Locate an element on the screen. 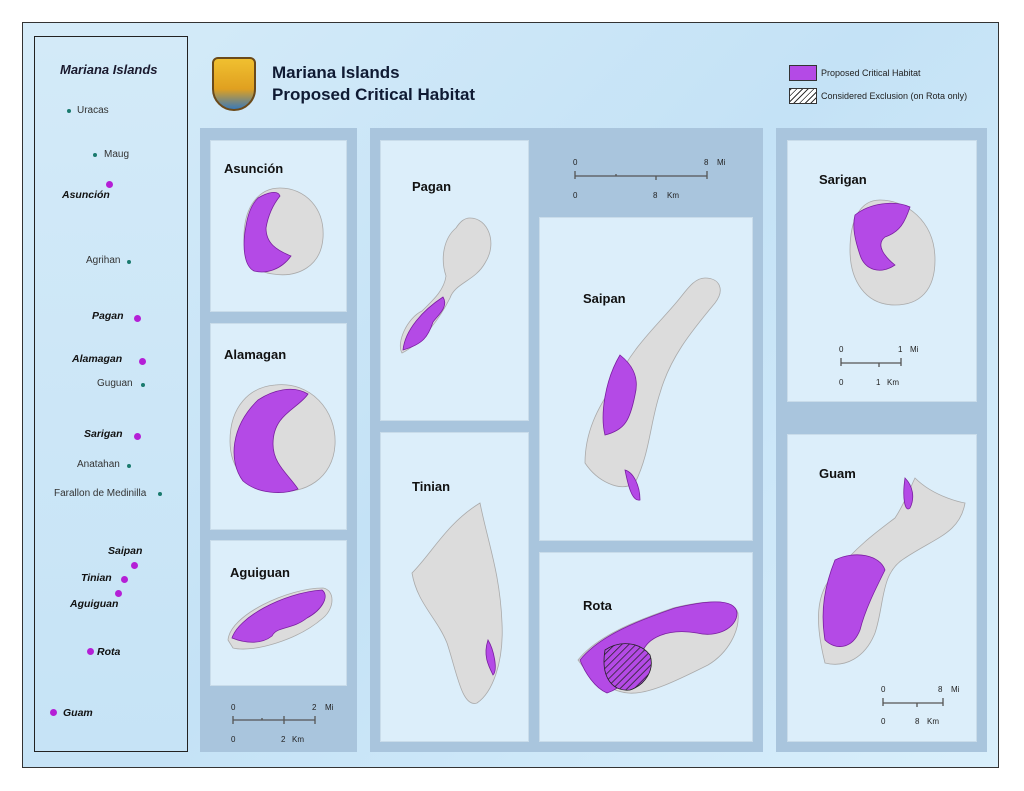  panel-label: Rota is located at coordinates (597, 605).